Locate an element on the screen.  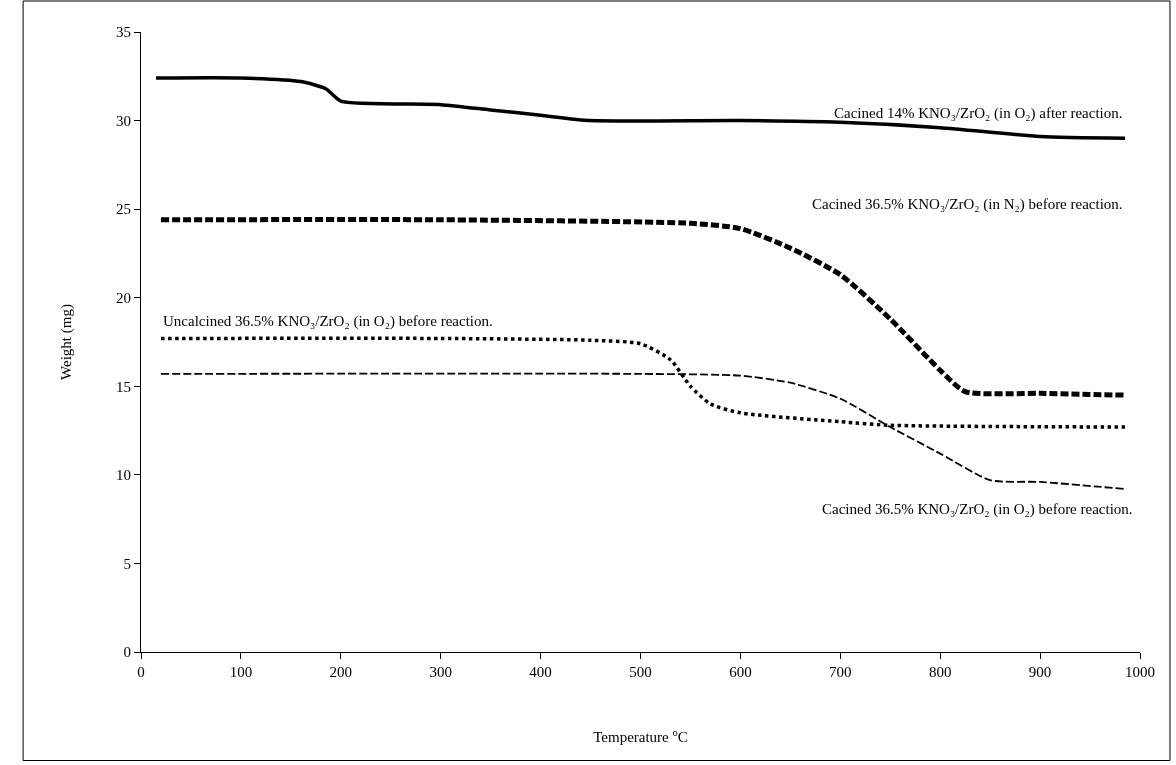
text: Cacined 36.5% KNO₃/ZrO₂ (in N₂) before reaction. is located at coordinates (967, 204).